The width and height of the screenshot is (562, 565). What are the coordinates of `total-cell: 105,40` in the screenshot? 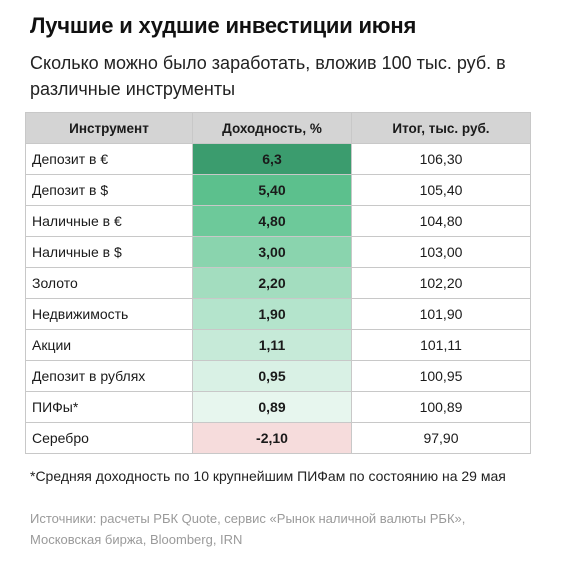 It's located at (441, 190).